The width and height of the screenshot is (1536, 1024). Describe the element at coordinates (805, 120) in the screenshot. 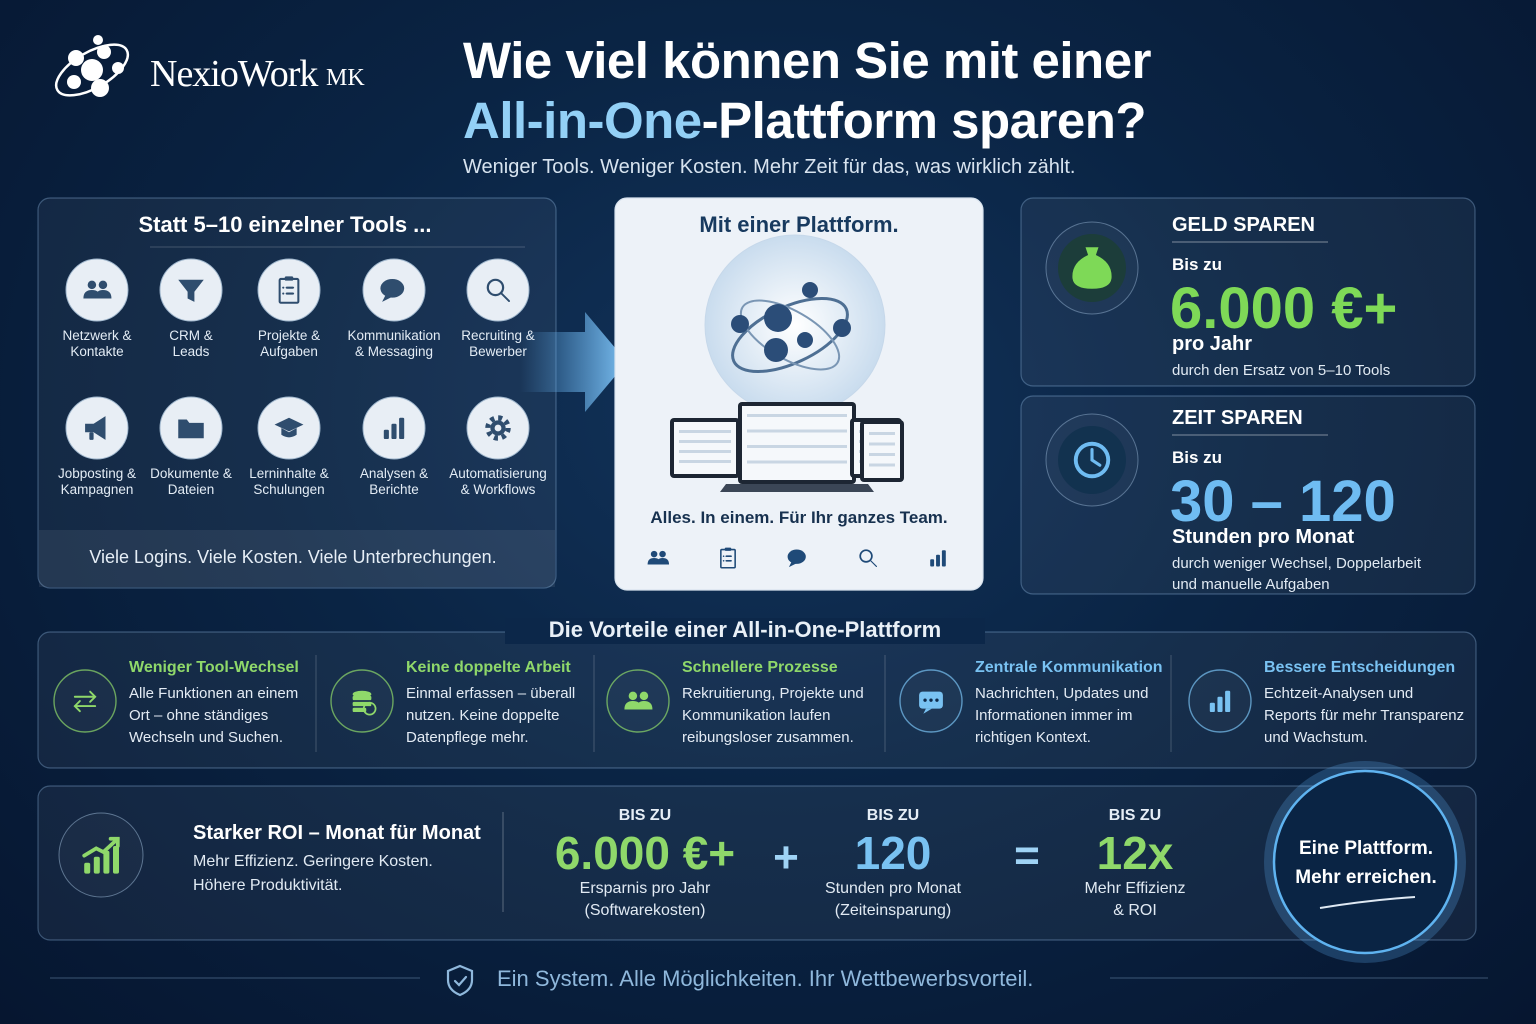

I see `title-line-2: All-in-One-Plattform sparen?` at that location.